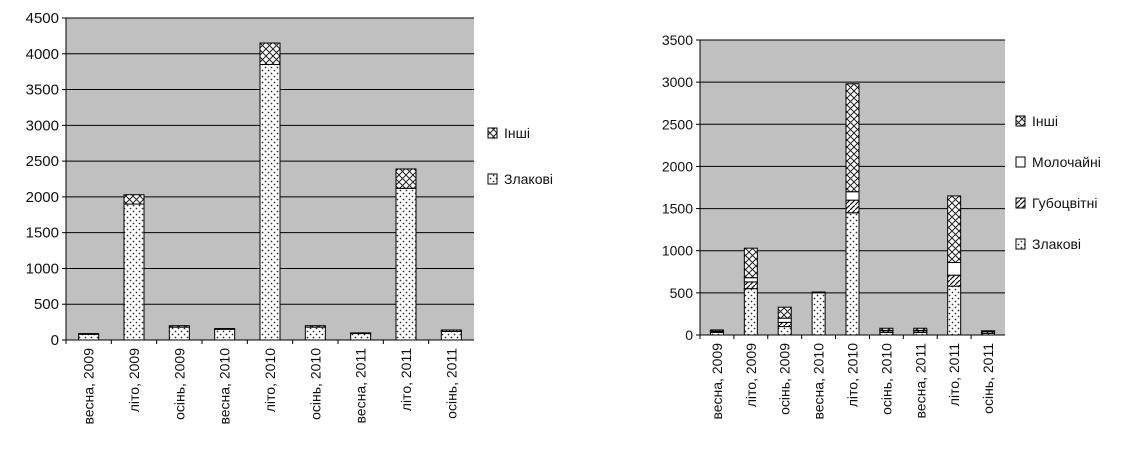  What do you see at coordinates (1020, 203) in the screenshot?
I see `legend-swatch-губоцвітні` at bounding box center [1020, 203].